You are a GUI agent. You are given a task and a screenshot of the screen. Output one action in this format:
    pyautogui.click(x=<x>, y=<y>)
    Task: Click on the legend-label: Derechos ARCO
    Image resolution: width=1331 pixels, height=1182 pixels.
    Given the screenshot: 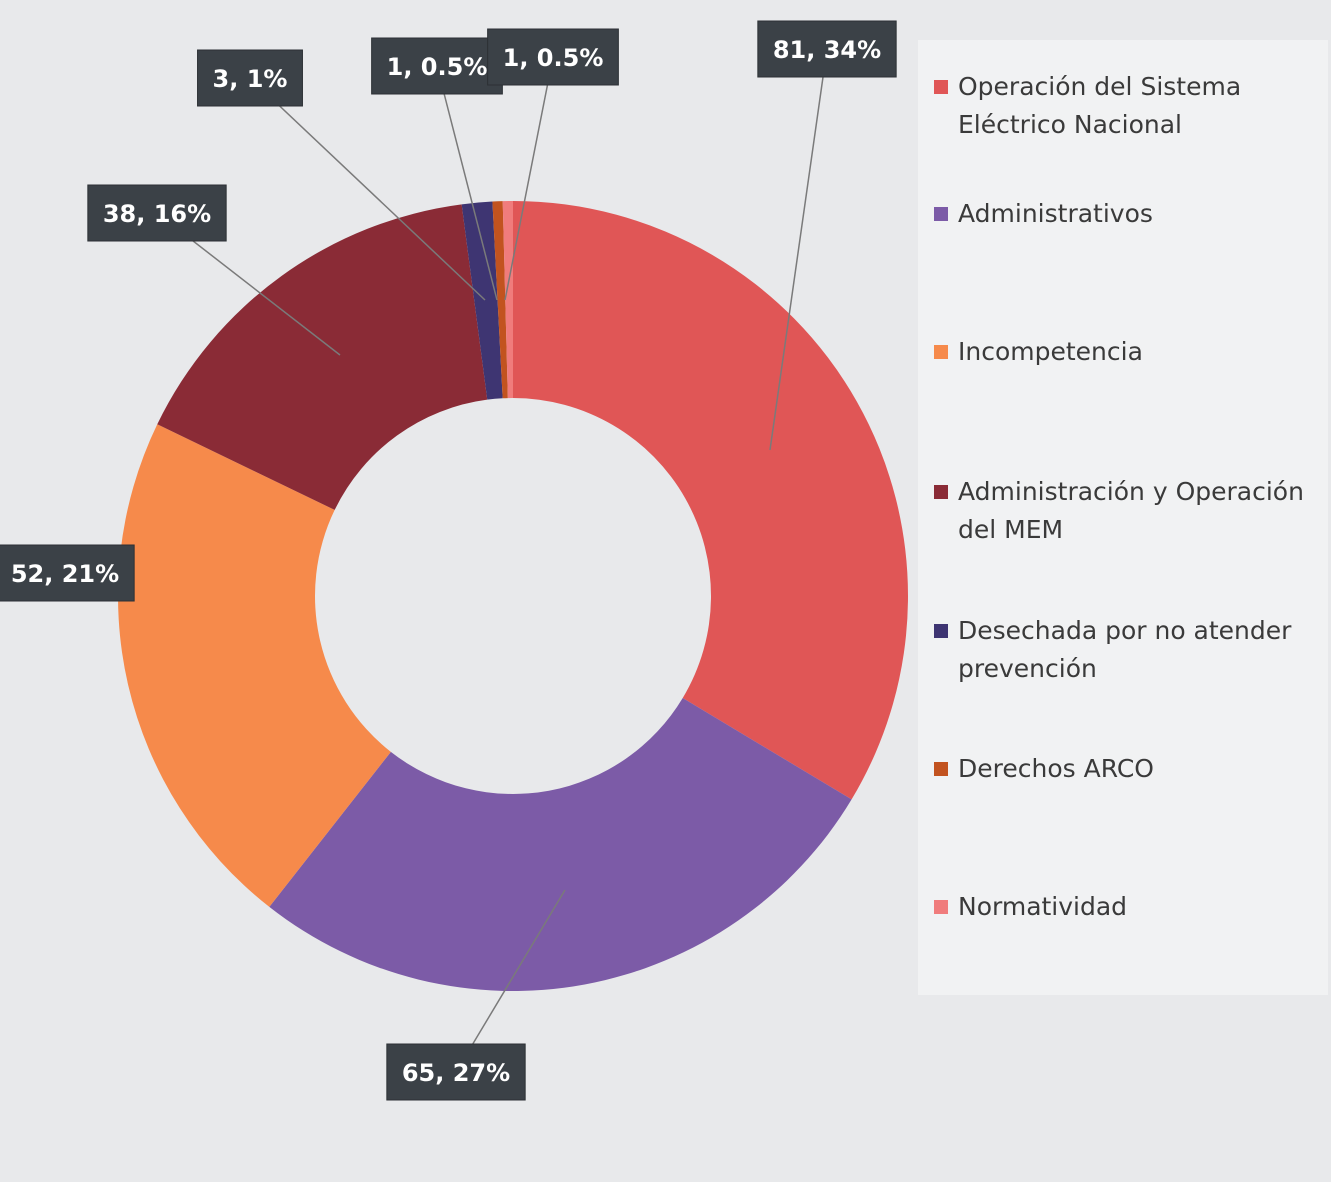 What is the action you would take?
    pyautogui.click(x=1056, y=768)
    